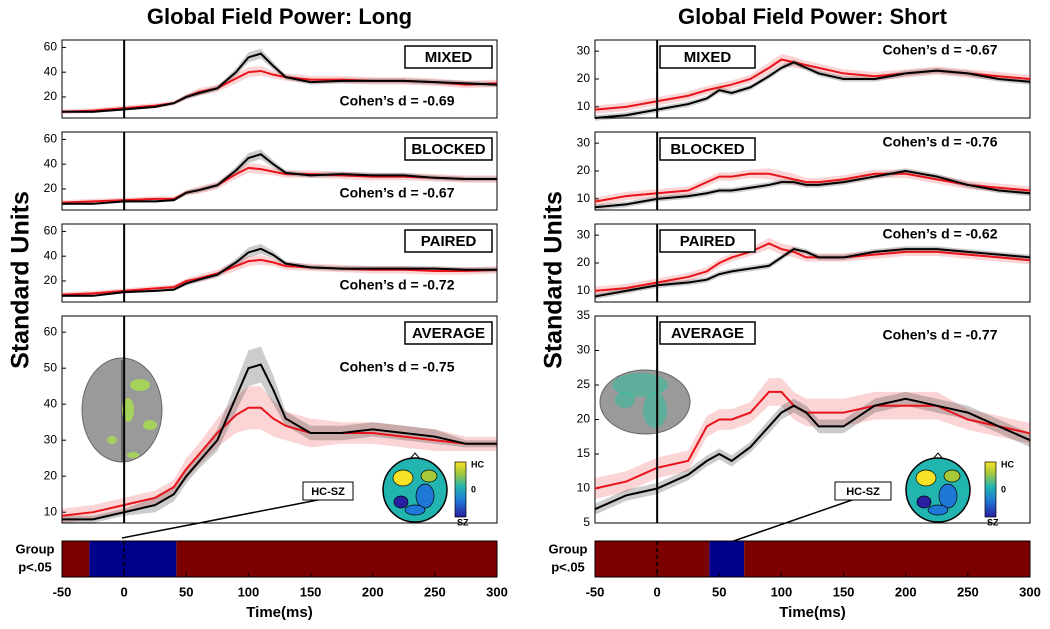 This screenshot has width=1050, height=629. I want to click on x-tick-label: 100, so click(249, 591).